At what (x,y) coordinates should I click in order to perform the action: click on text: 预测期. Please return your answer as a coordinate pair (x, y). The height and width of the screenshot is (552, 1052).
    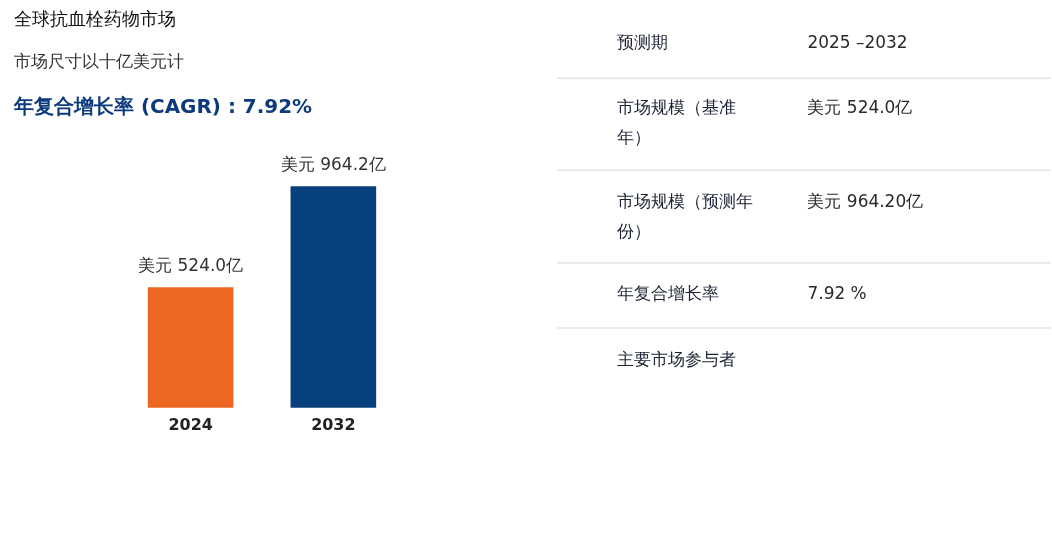
    Looking at the image, I should click on (642, 42).